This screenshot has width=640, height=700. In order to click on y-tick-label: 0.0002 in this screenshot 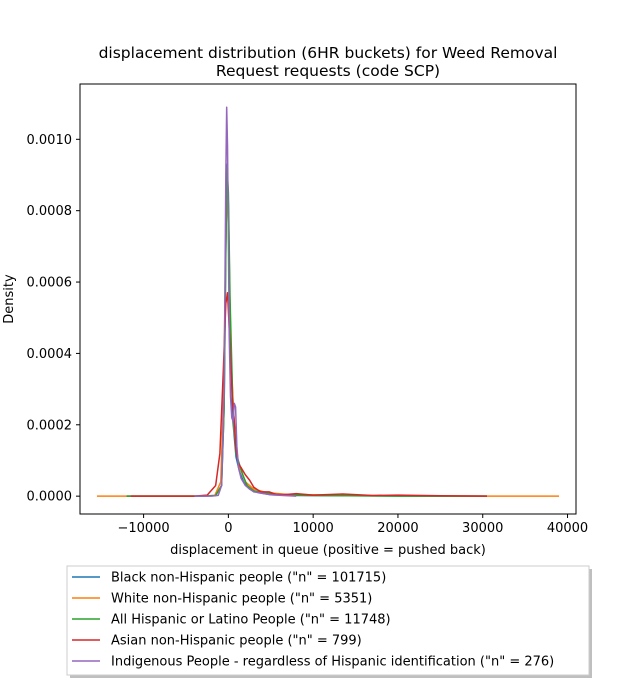, I will do `click(50, 425)`.